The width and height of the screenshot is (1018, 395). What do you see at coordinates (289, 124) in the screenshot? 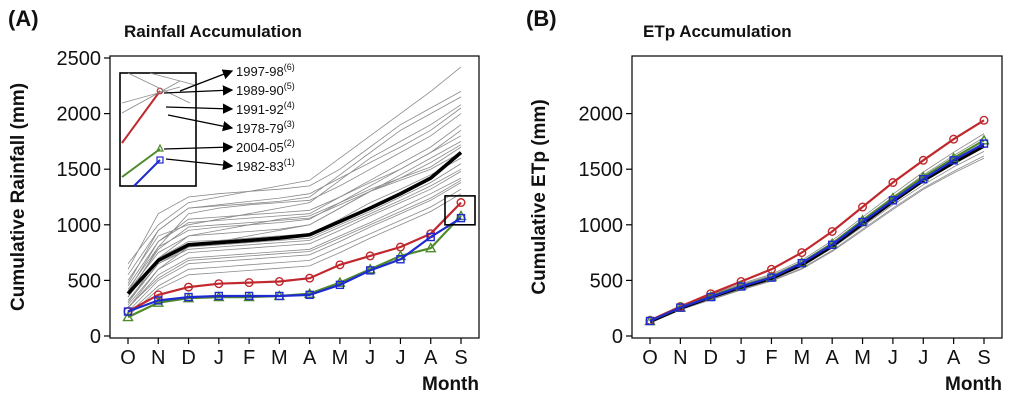
I see `panel-a-legend-label-superscript: (3)` at bounding box center [289, 124].